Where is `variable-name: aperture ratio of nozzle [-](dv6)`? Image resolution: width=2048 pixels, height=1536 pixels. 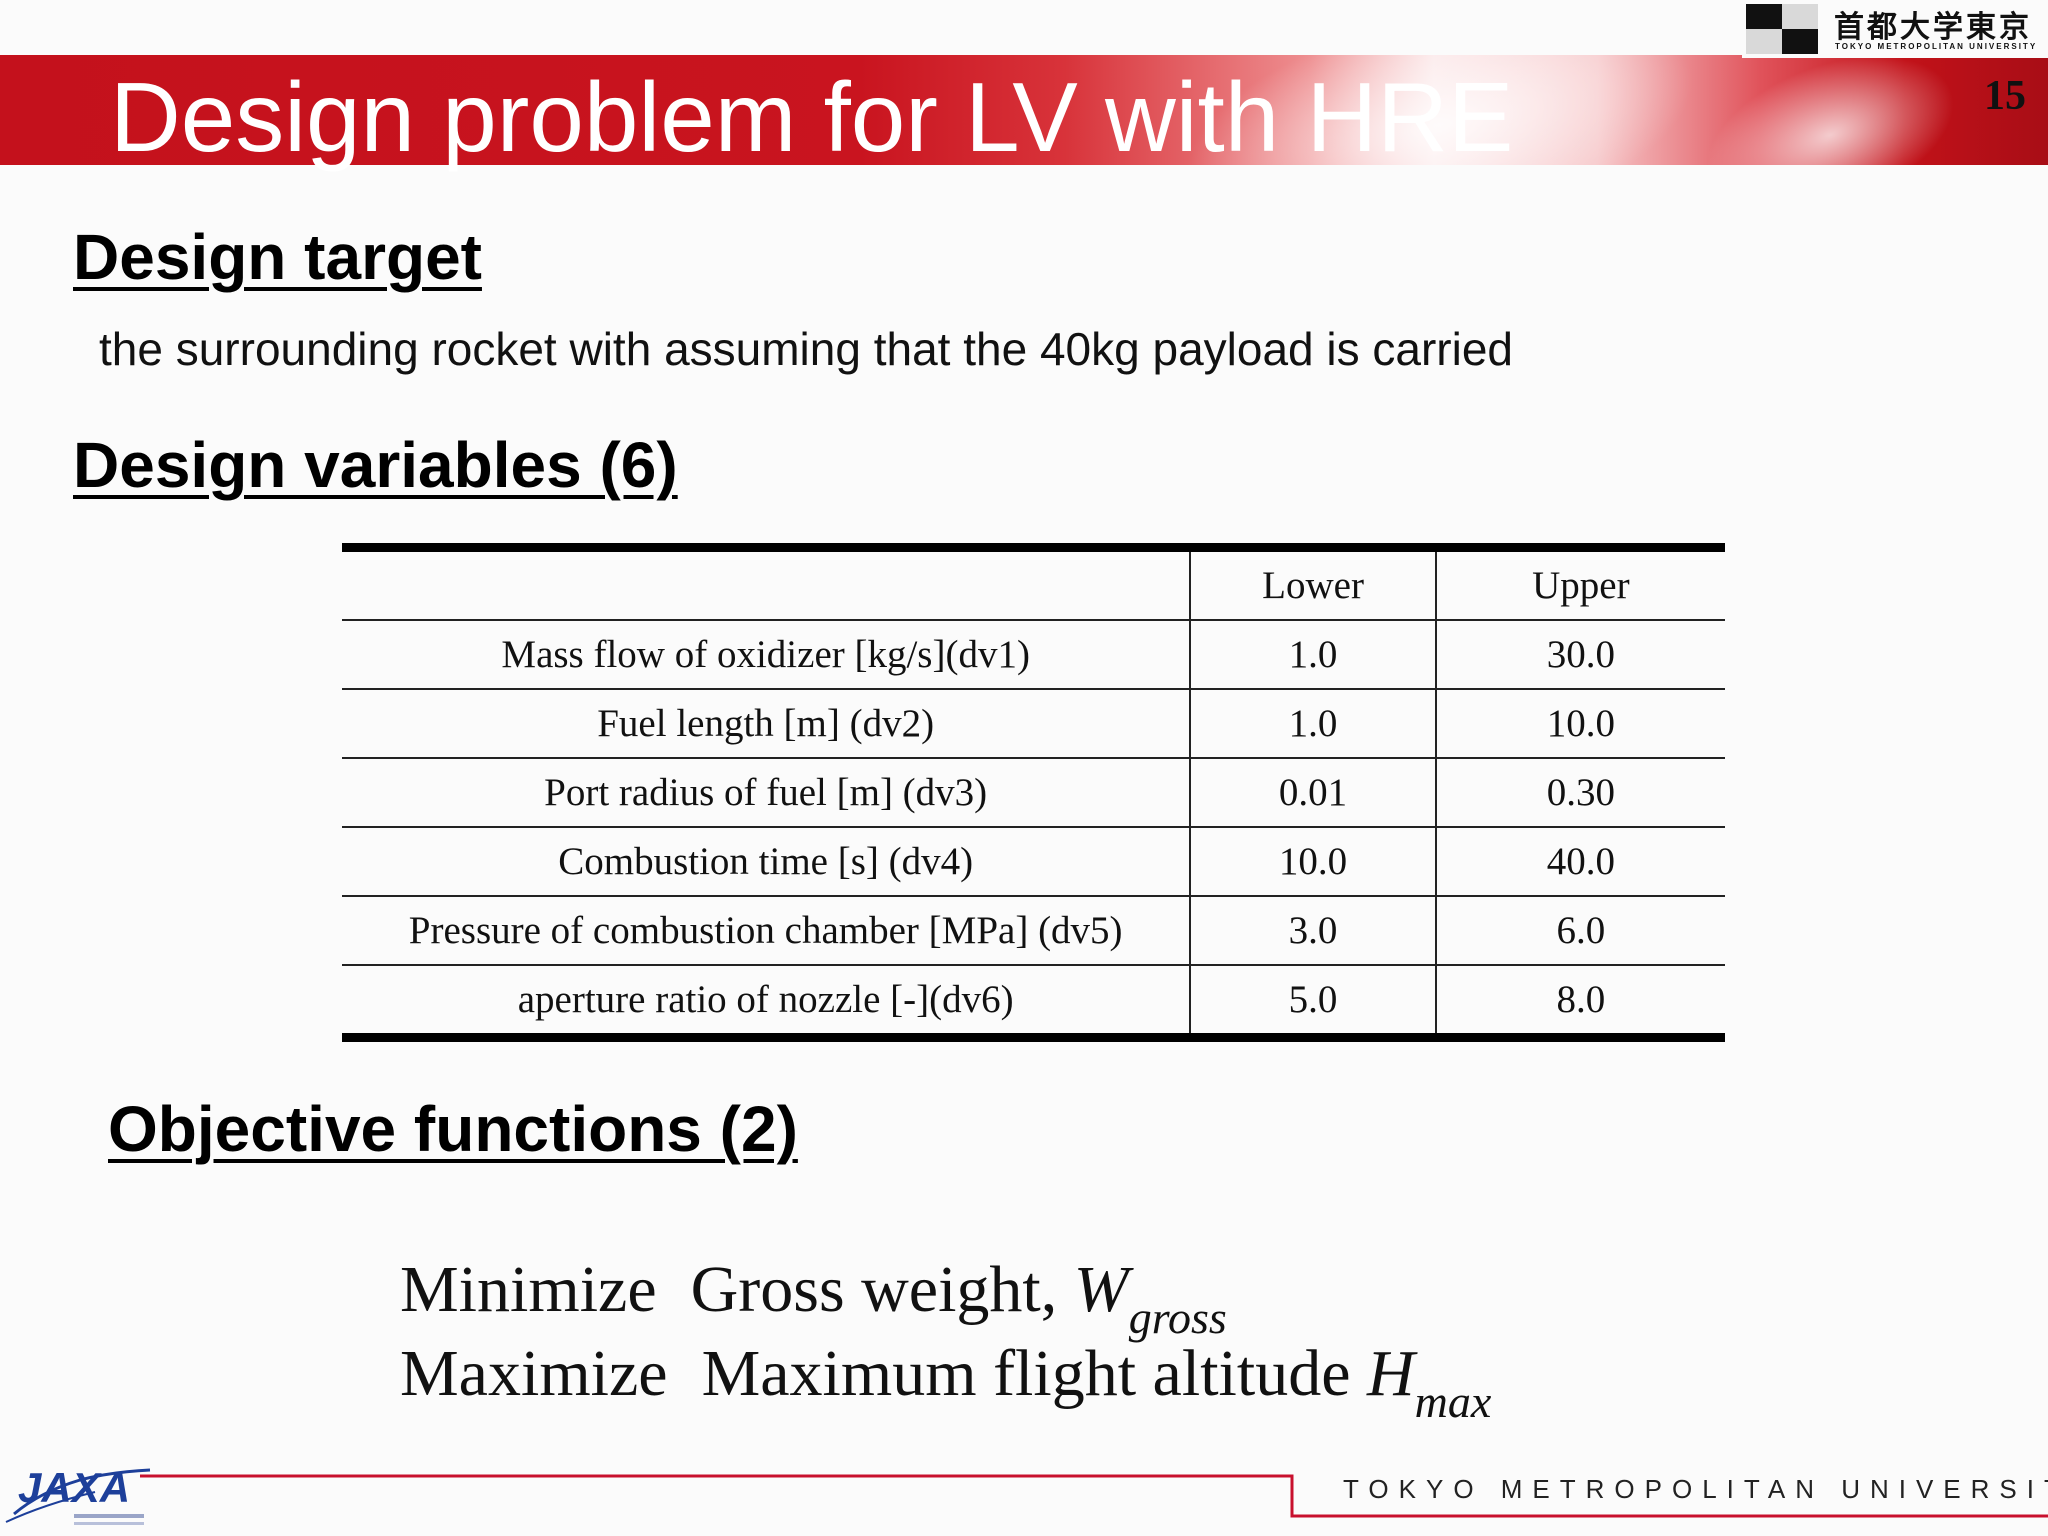 variable-name: aperture ratio of nozzle [-](dv6) is located at coordinates (767, 1001).